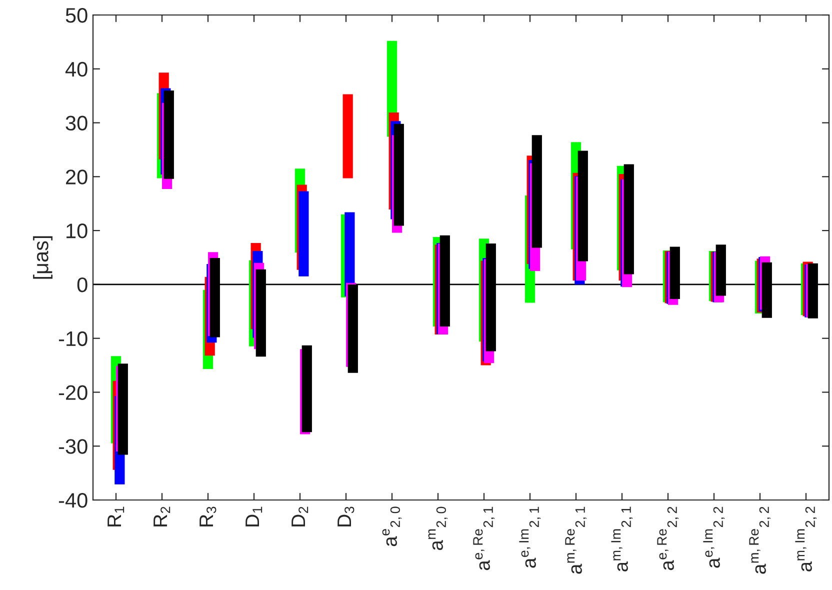  What do you see at coordinates (77, 177) in the screenshot?
I see `y-tick-label: 20` at bounding box center [77, 177].